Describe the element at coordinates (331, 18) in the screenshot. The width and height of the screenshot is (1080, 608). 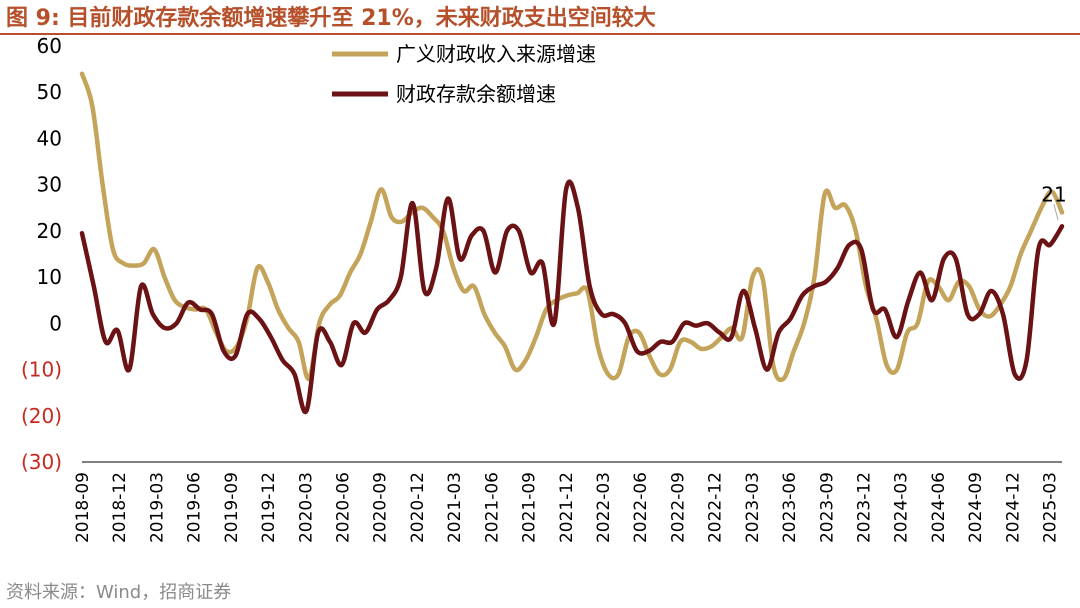
I see `figure-title: 图 9: 目前财政存款余额增速攀升至 21%，未来财政支出空间较大` at that location.